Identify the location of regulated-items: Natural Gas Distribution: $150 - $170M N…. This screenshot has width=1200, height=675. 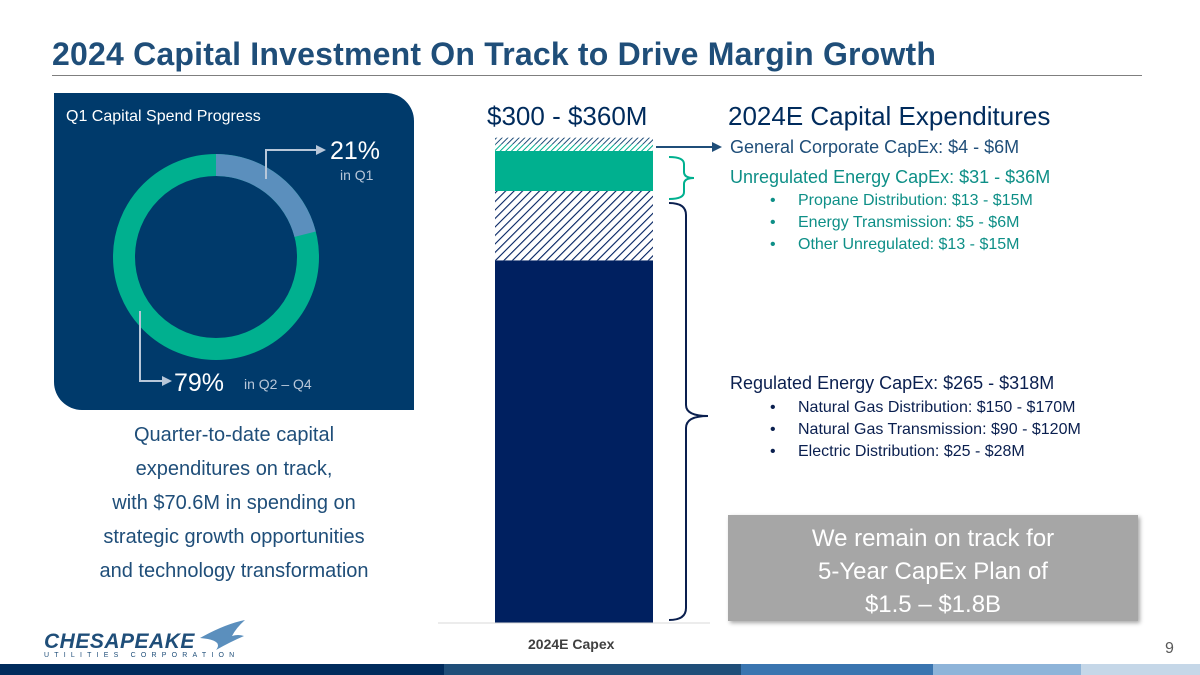
(925, 430).